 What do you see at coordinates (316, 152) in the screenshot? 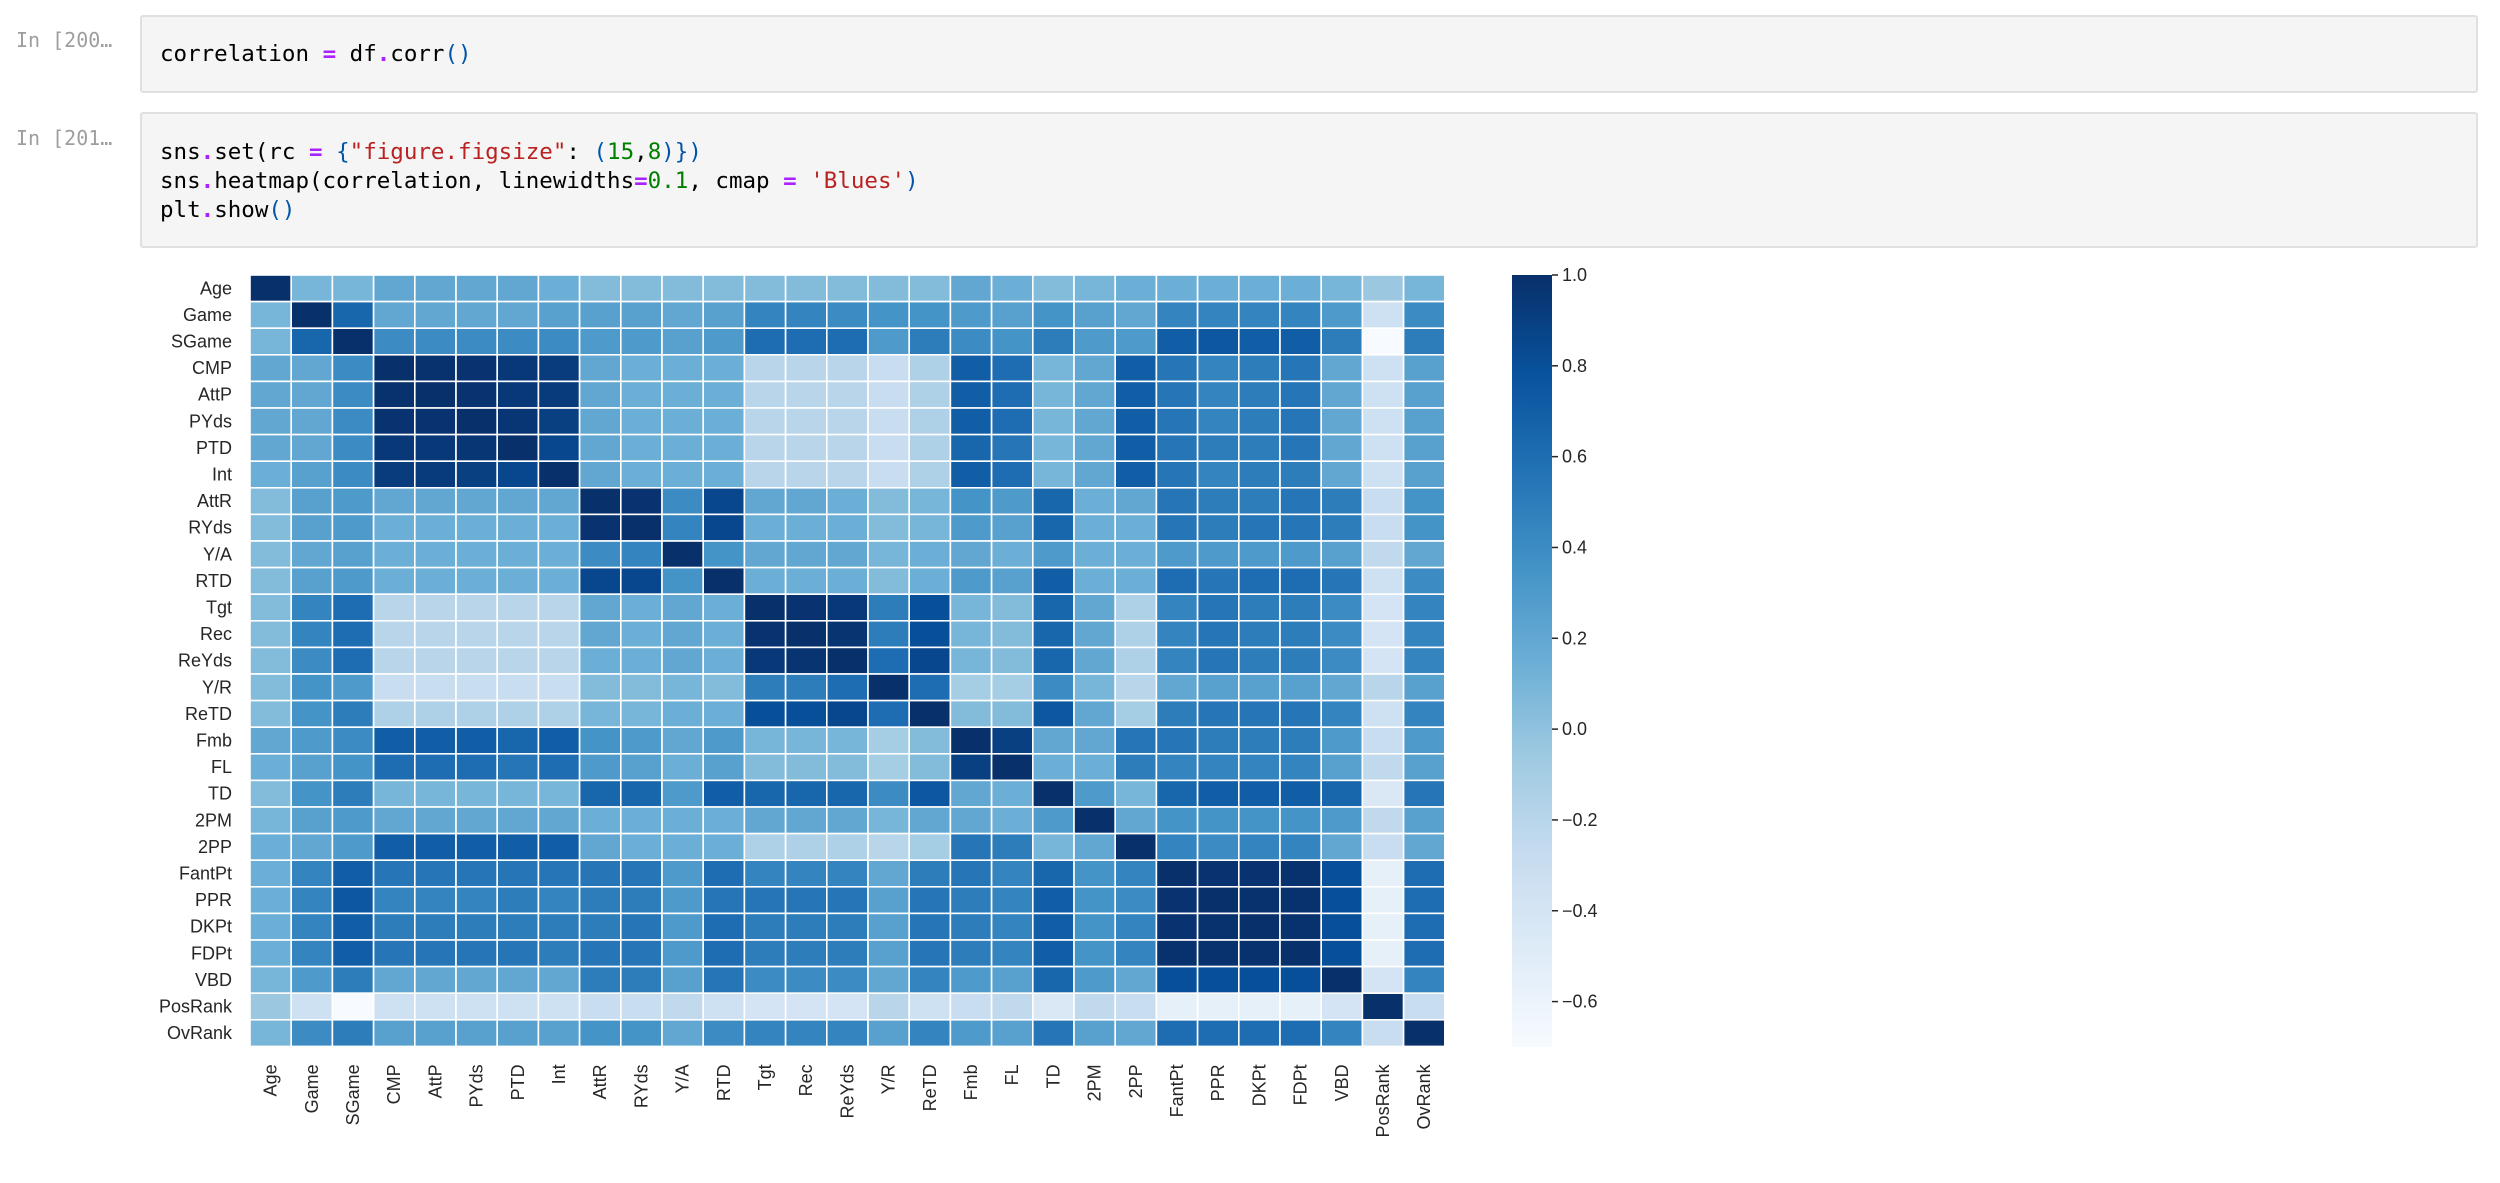
I see `code-token: =` at bounding box center [316, 152].